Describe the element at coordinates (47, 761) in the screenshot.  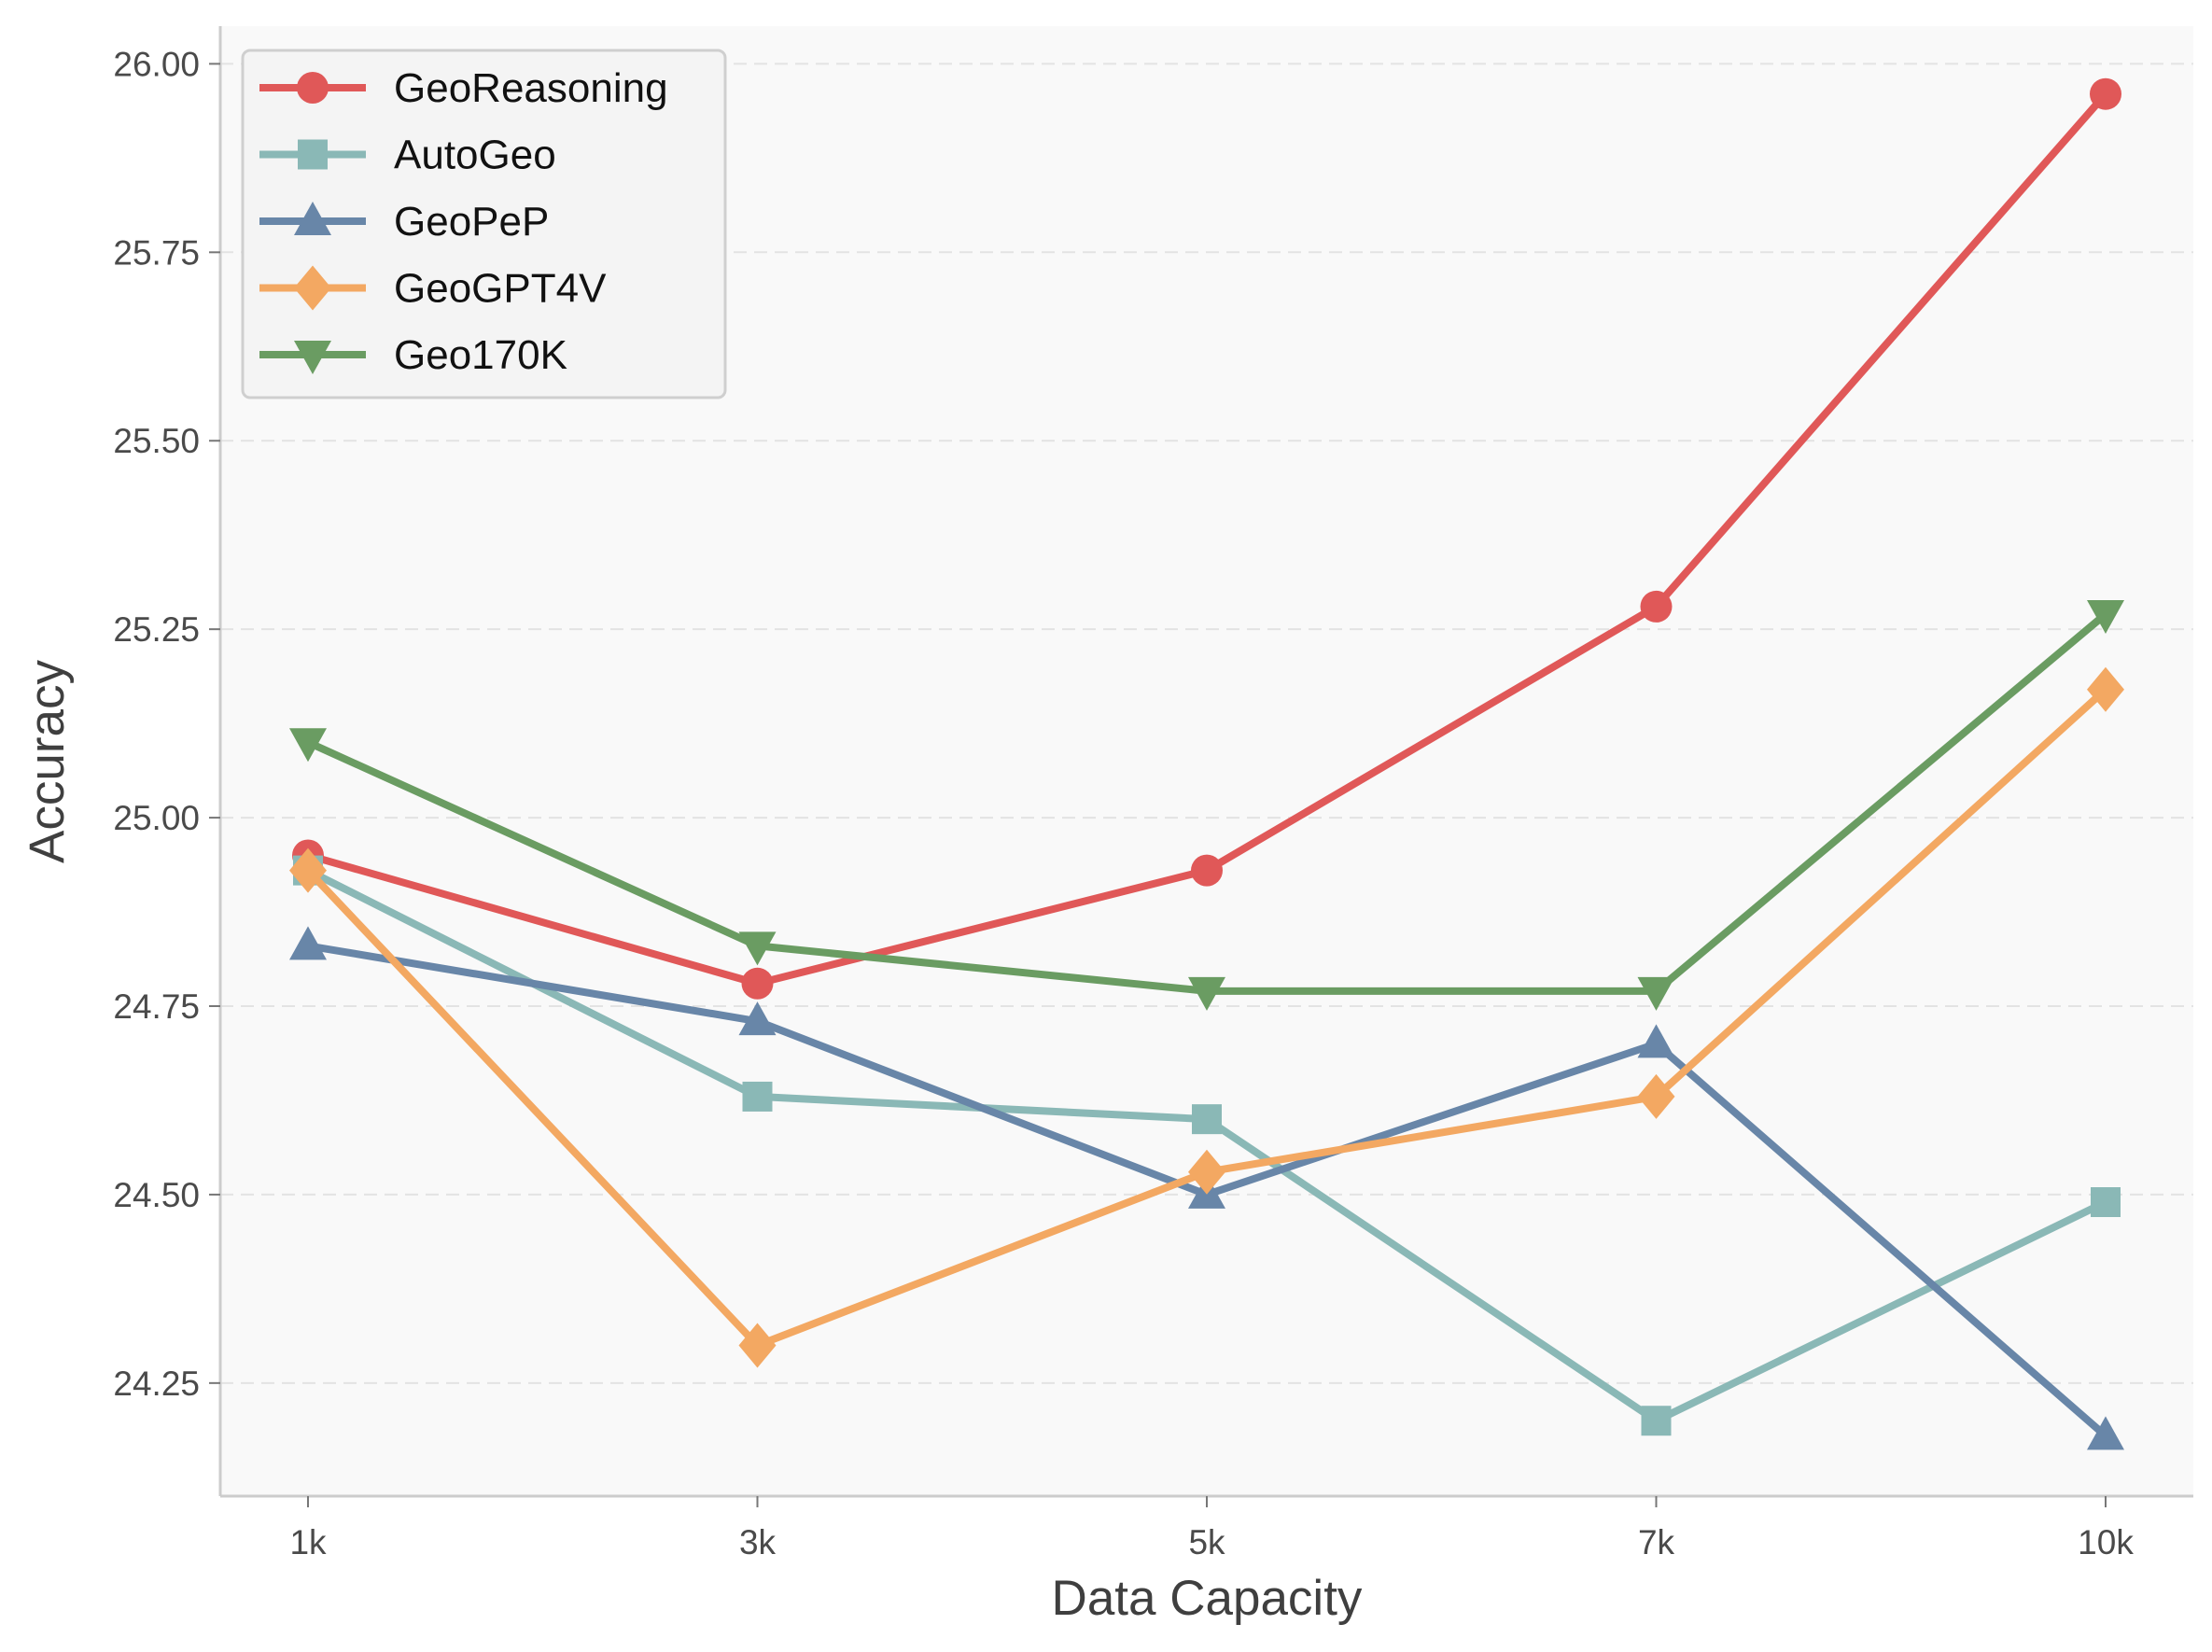
I see `y-axis-title: Accuracy` at that location.